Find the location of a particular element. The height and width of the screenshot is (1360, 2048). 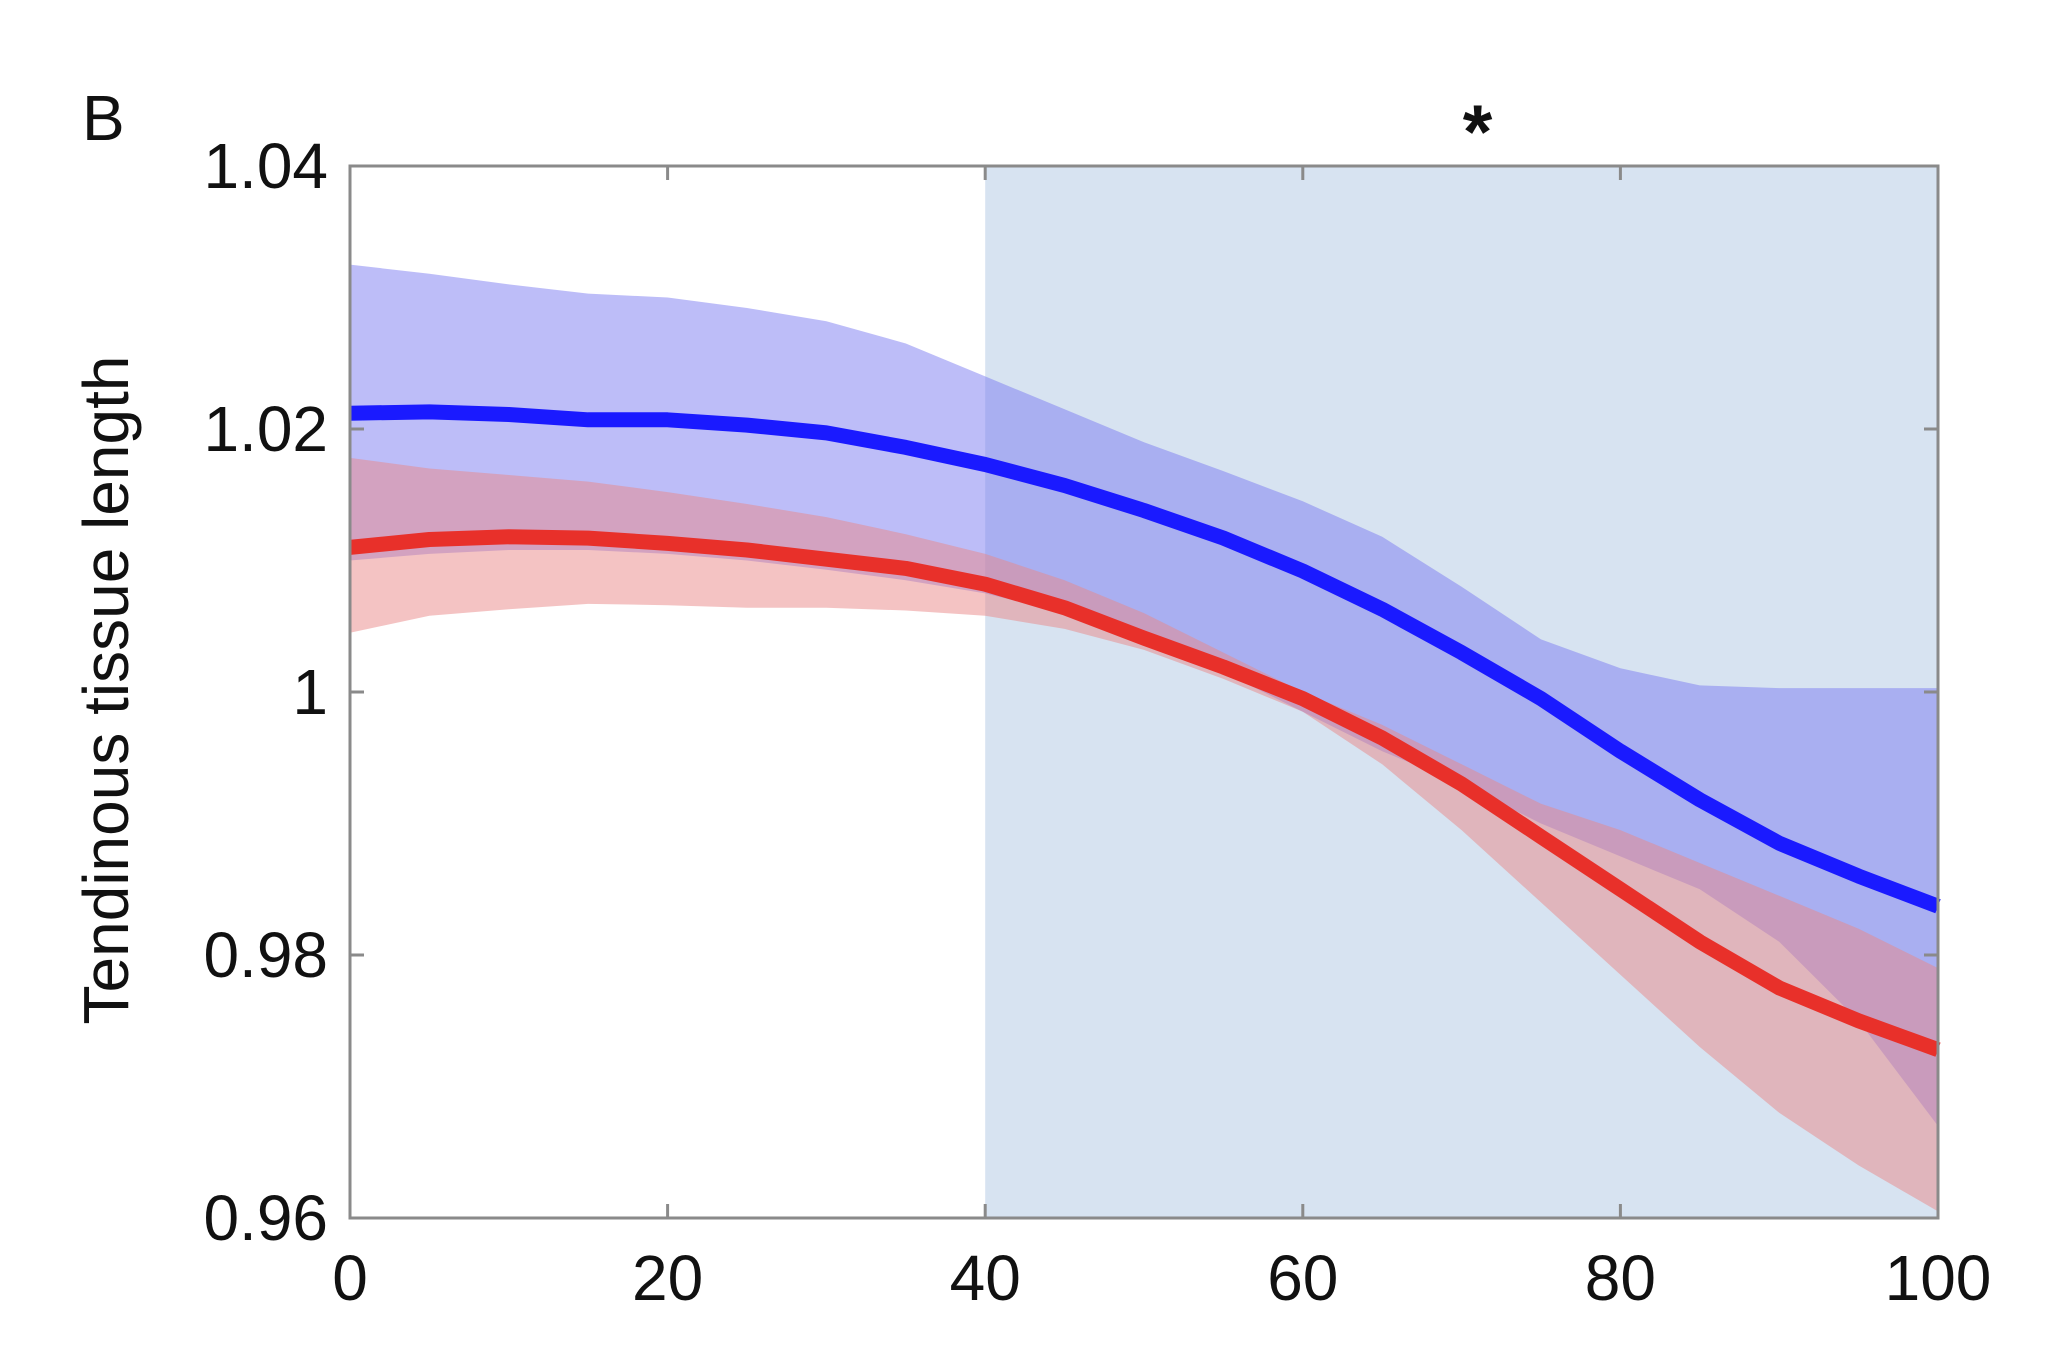

y-tick-label: 1.02 is located at coordinates (265, 429).